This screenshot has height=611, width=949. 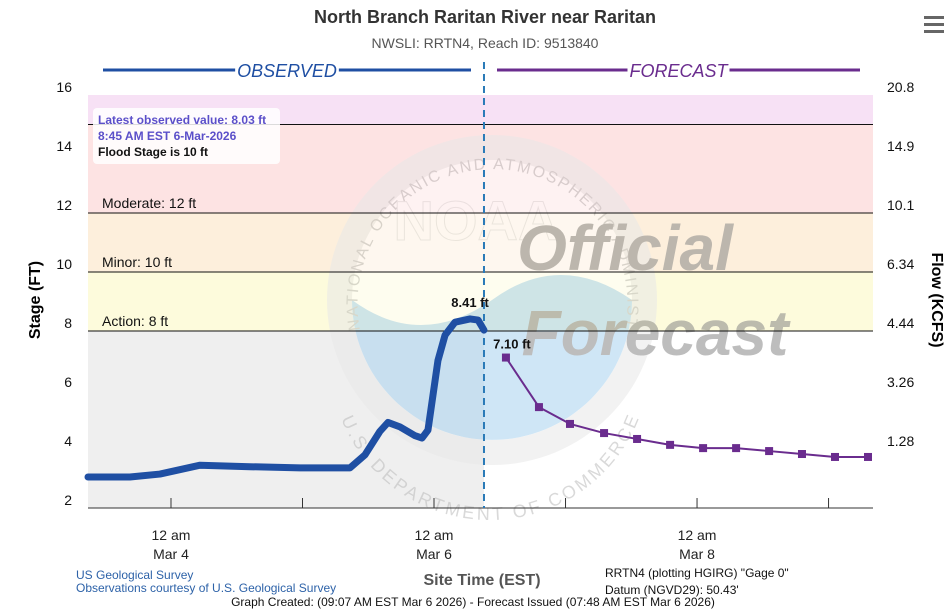 What do you see at coordinates (900, 323) in the screenshot?
I see `y2-tick-label: 4.44` at bounding box center [900, 323].